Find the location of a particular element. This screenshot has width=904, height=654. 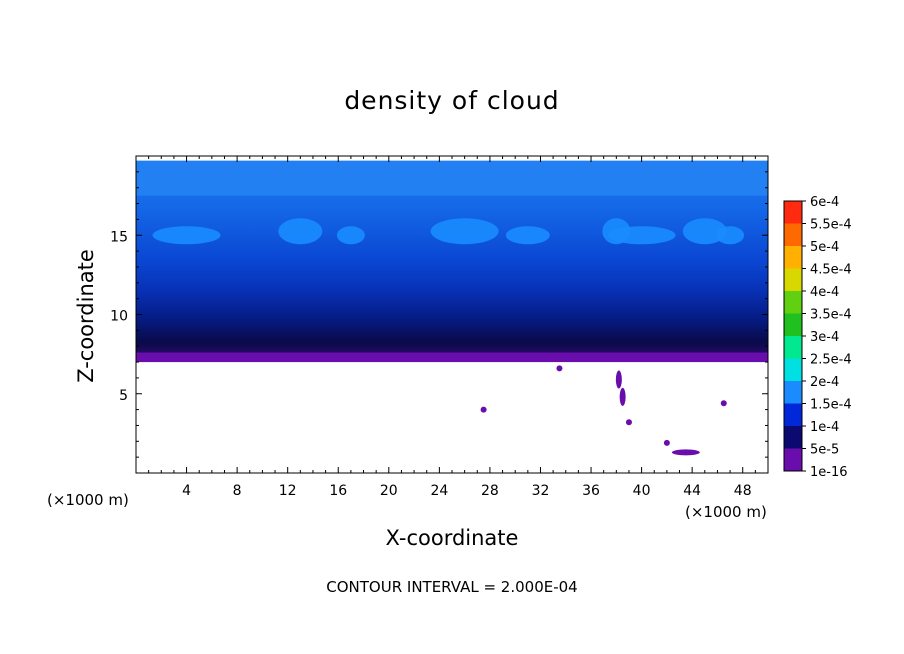

x-tick-label: 48 is located at coordinates (743, 491).